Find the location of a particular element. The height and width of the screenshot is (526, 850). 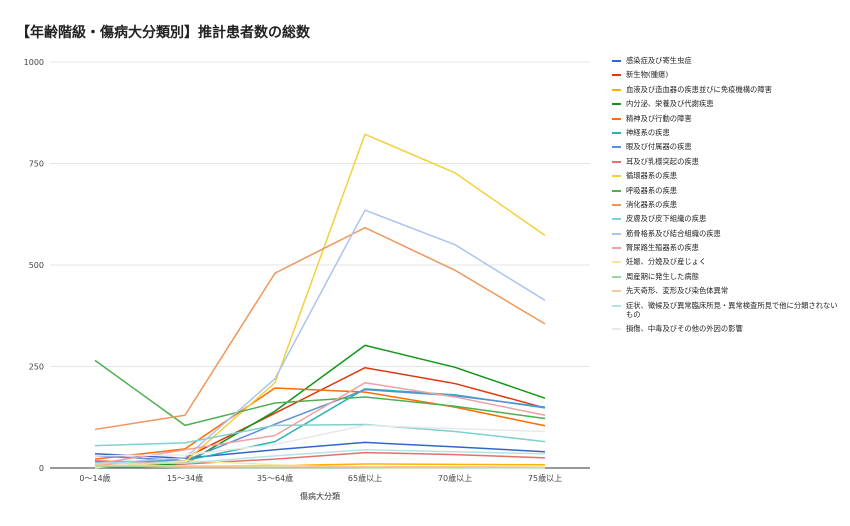

legend-item: 先天奇形、変形及び染色体異常 is located at coordinates (728, 290).